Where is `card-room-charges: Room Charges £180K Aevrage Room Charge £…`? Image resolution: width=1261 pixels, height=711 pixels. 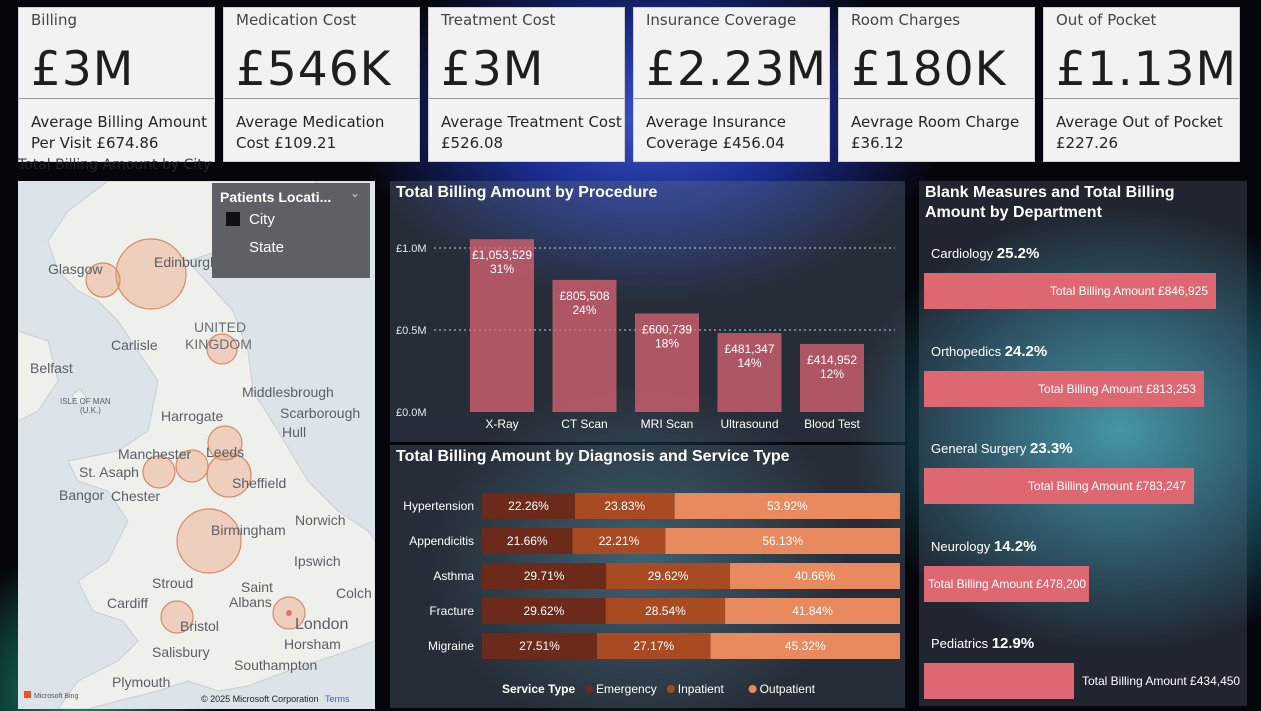 card-room-charges: Room Charges £180K Aevrage Room Charge £… is located at coordinates (936, 84).